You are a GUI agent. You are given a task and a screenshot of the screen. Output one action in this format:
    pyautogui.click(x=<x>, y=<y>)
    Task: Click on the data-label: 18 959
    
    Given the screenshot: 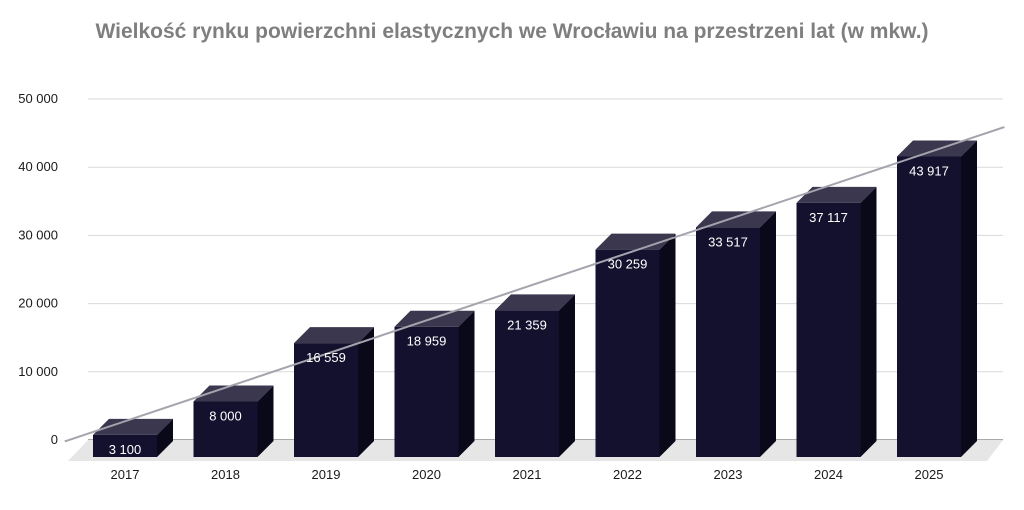 What is the action you would take?
    pyautogui.click(x=427, y=341)
    